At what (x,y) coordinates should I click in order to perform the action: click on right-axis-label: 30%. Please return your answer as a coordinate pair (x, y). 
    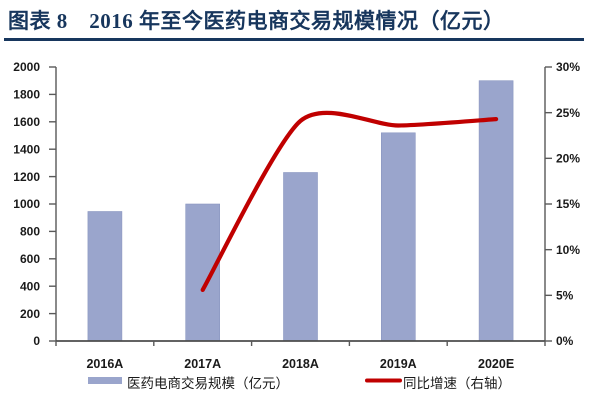
    Looking at the image, I should click on (568, 67).